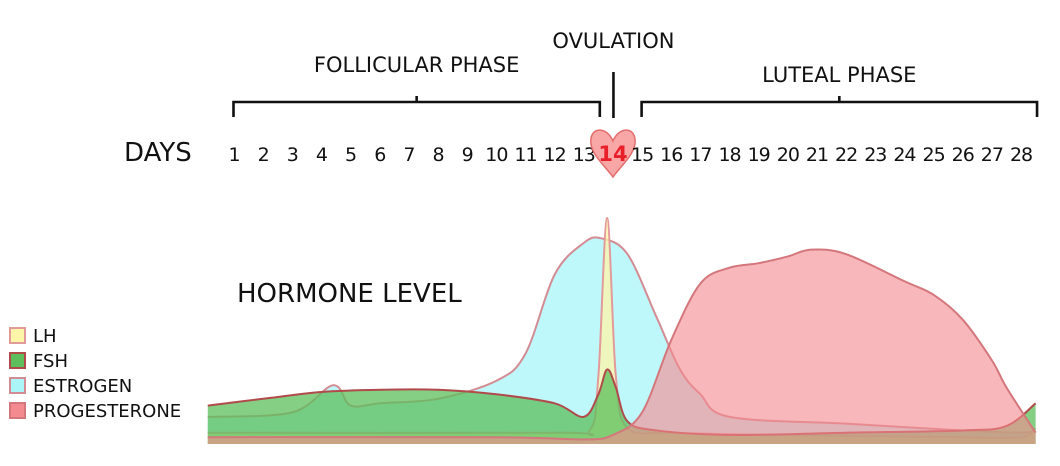 This screenshot has height=466, width=1060. I want to click on legend-label: PROGESTERONE, so click(107, 411).